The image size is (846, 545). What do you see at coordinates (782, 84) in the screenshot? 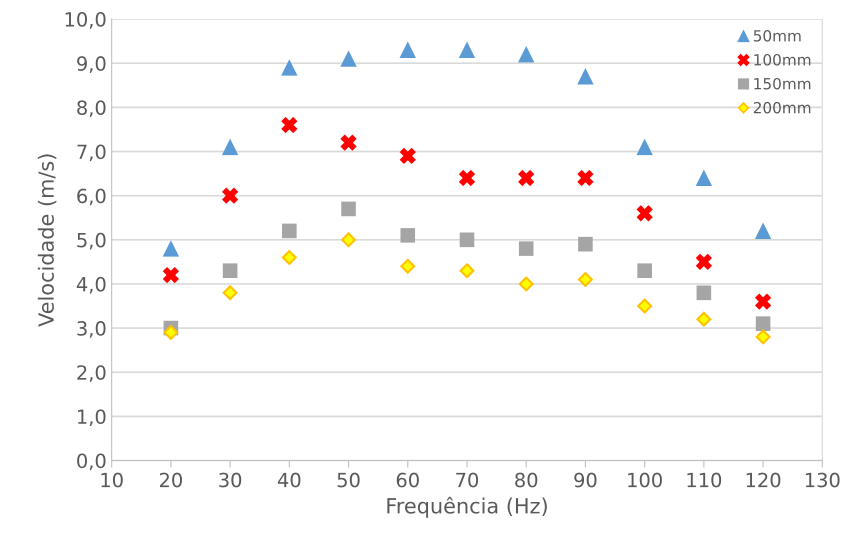
I see `legend-label: 150mm` at bounding box center [782, 84].